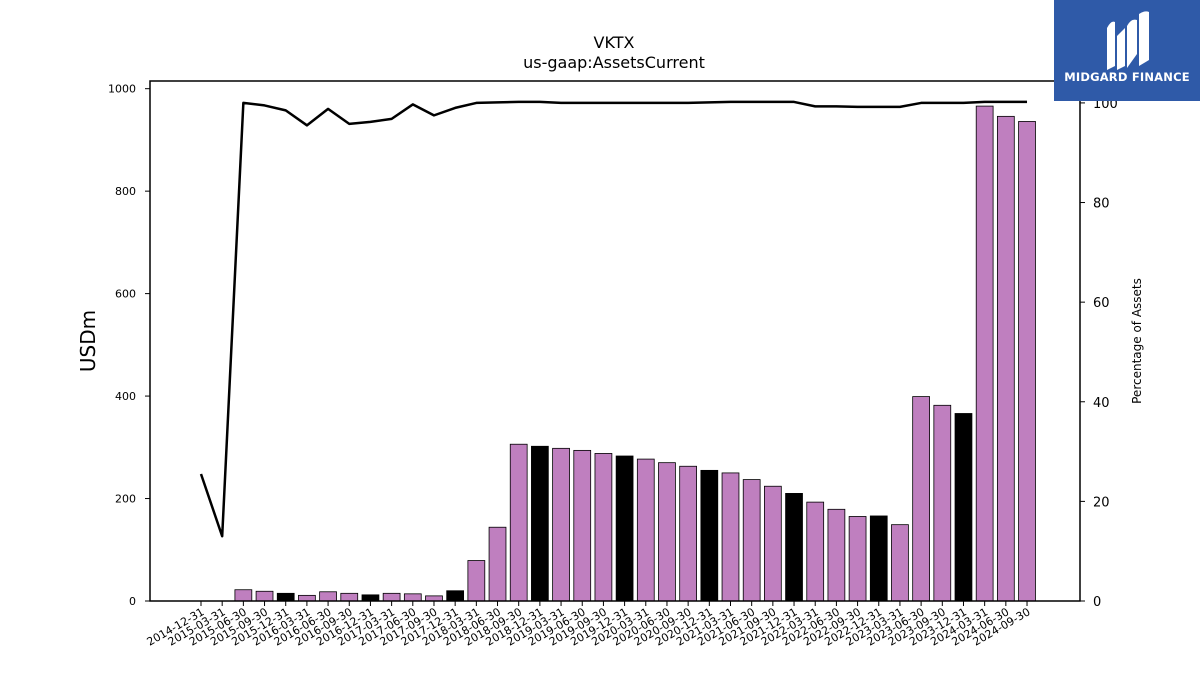 The height and width of the screenshot is (675, 1200). I want to click on right-tick-label: 40, so click(1101, 403).